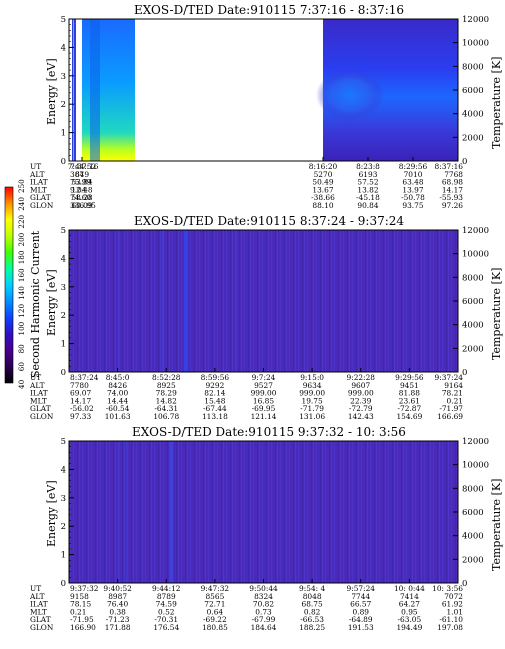 The image size is (505, 649). What do you see at coordinates (79, 596) in the screenshot?
I see `orbit-cell-alt: 9158` at bounding box center [79, 596].